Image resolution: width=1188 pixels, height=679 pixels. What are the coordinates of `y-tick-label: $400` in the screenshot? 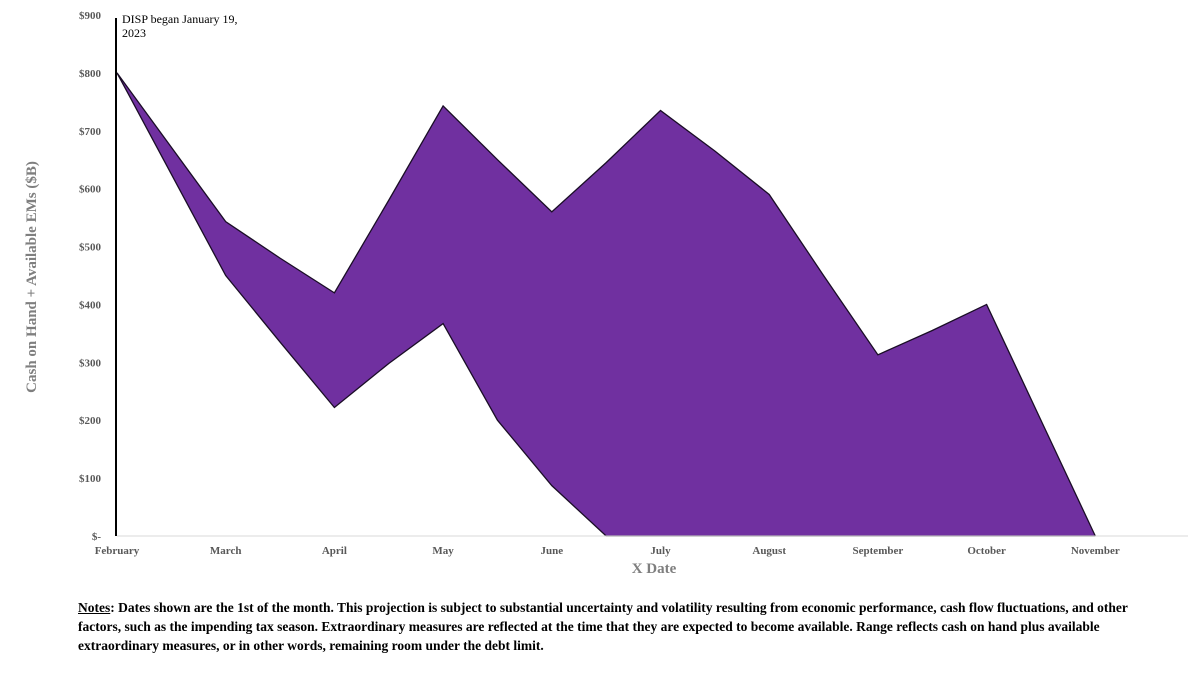 It's located at (90, 305).